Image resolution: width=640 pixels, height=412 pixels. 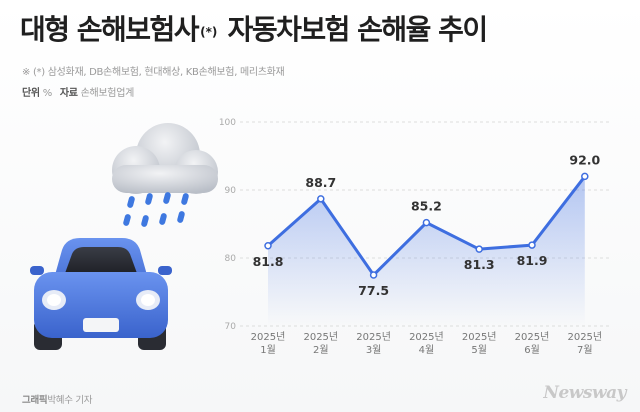 What do you see at coordinates (31, 93) in the screenshot?
I see `unit-label: 단위` at bounding box center [31, 93].